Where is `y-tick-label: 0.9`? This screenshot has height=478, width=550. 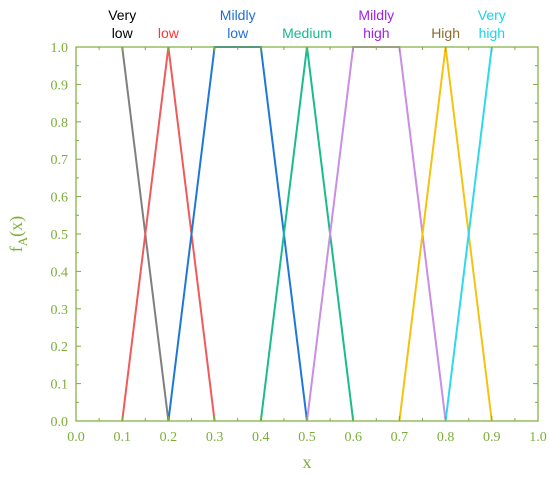 y-tick-label: 0.9 is located at coordinates (60, 85).